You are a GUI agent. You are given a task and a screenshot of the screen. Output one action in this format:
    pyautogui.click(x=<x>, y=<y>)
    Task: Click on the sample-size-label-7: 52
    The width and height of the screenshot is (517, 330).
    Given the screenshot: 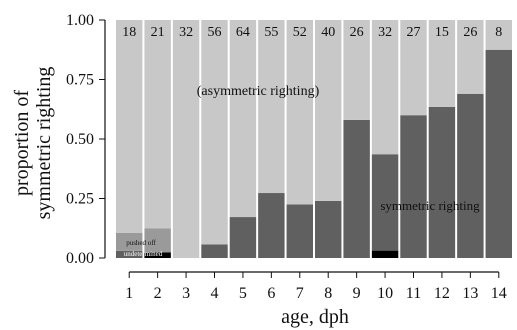 What is the action you would take?
    pyautogui.click(x=300, y=32)
    